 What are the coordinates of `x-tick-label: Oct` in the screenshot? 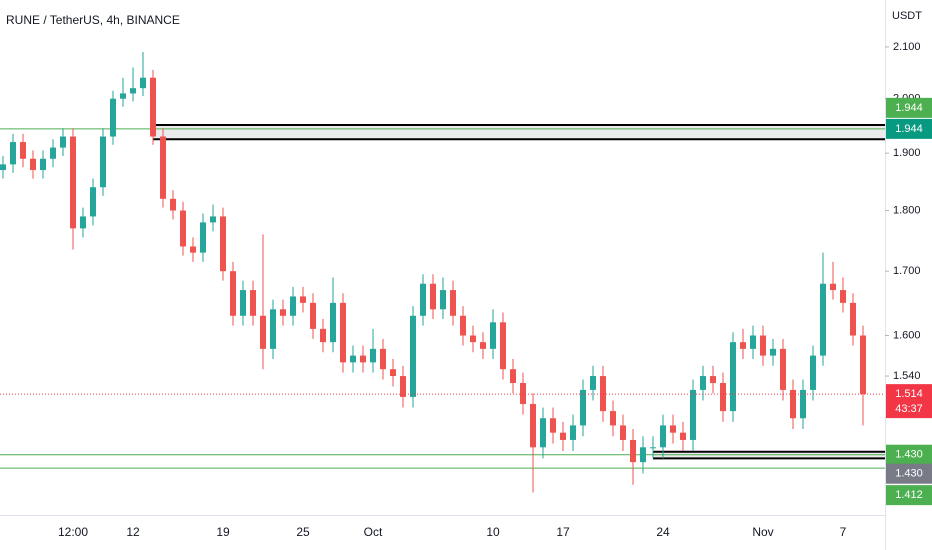 It's located at (373, 532).